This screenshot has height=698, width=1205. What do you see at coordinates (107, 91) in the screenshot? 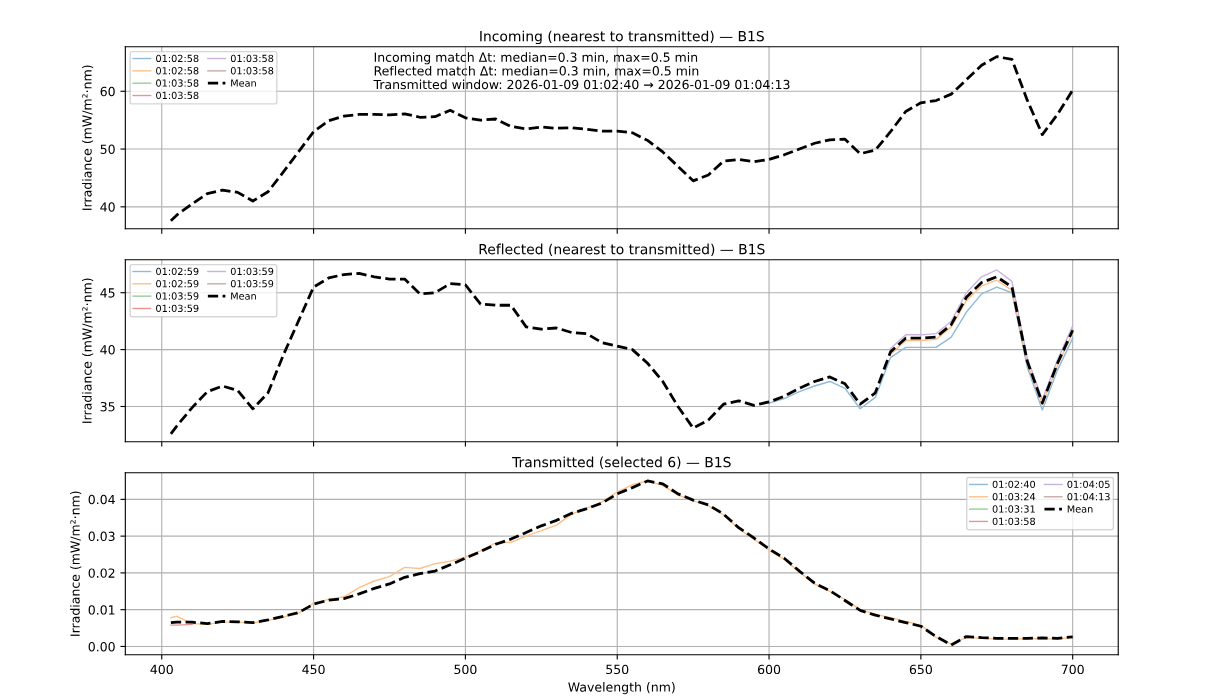
I see `y-tick-label: 60` at bounding box center [107, 91].